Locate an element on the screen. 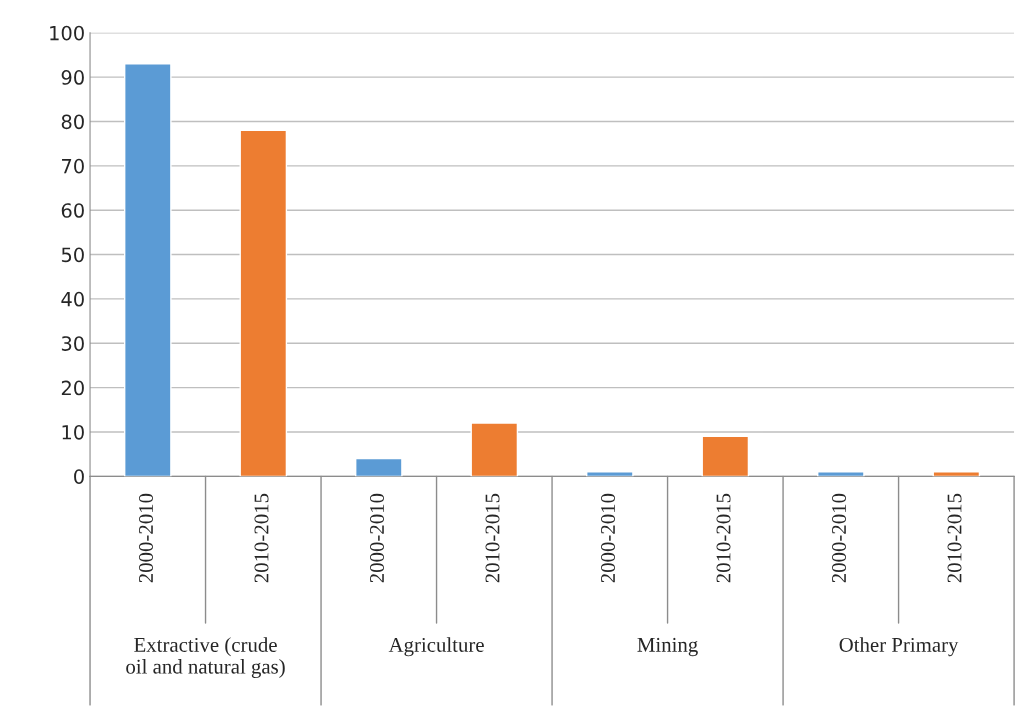 This screenshot has height=712, width=1029. y-tick-label: 60 is located at coordinates (72, 210).